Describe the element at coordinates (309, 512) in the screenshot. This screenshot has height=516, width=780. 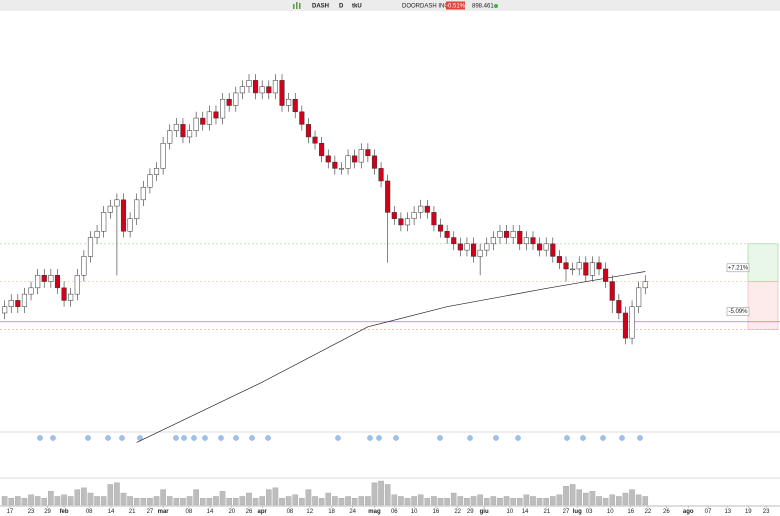
I see `x-tick-label: 12` at that location.